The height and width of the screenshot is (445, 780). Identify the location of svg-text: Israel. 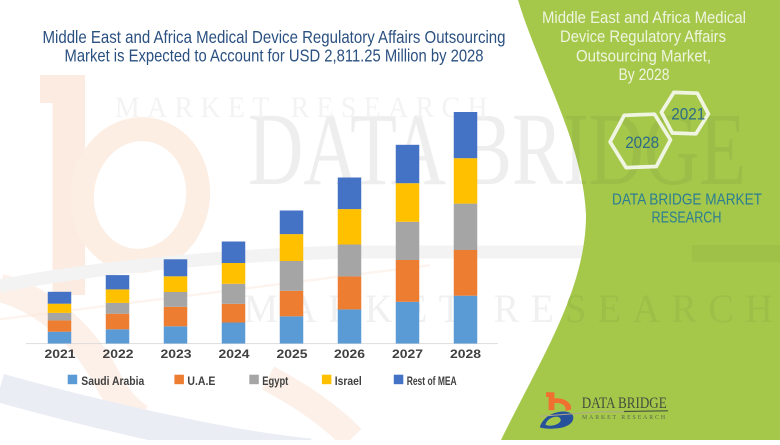
(348, 381).